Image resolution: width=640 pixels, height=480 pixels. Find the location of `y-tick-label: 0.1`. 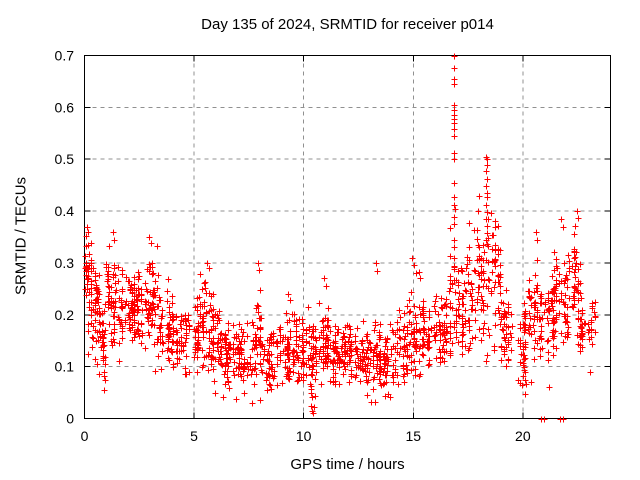

y-tick-label: 0.1 is located at coordinates (65, 367).